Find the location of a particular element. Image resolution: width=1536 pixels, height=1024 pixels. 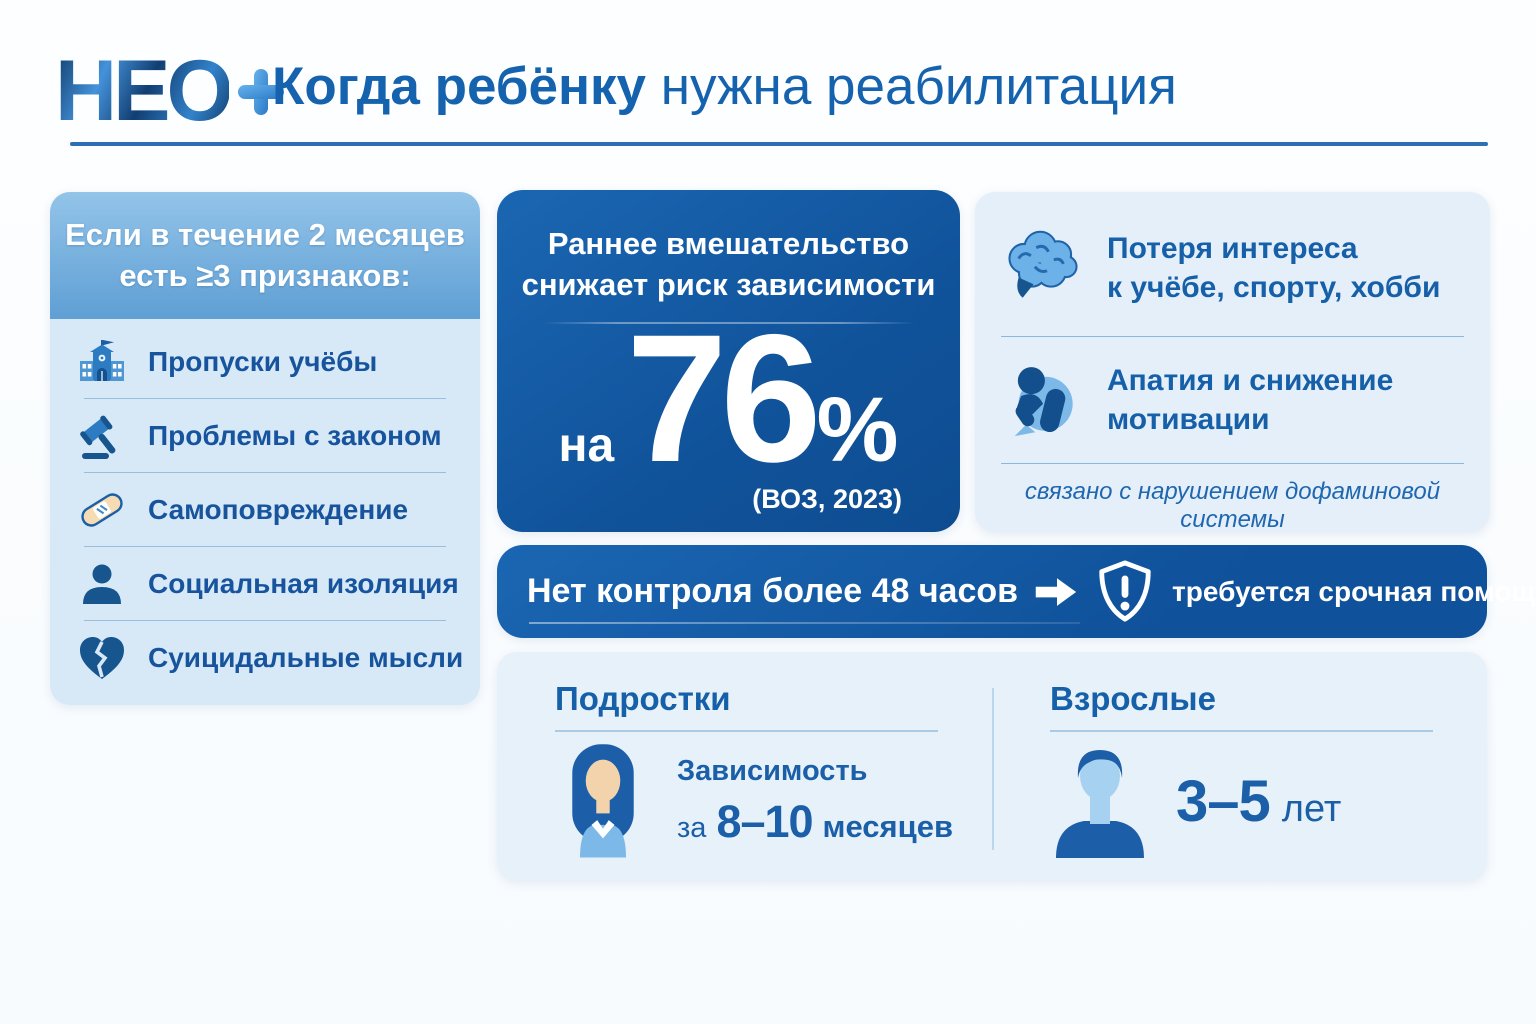

stat-value: 76 is located at coordinates (723, 397).